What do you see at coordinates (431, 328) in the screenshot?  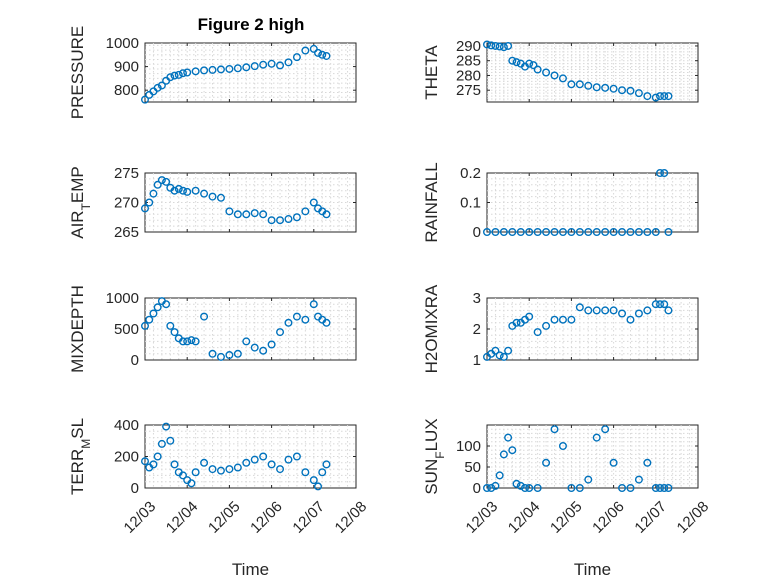 I see `y-axis-label: H2OMIXRA` at bounding box center [431, 328].